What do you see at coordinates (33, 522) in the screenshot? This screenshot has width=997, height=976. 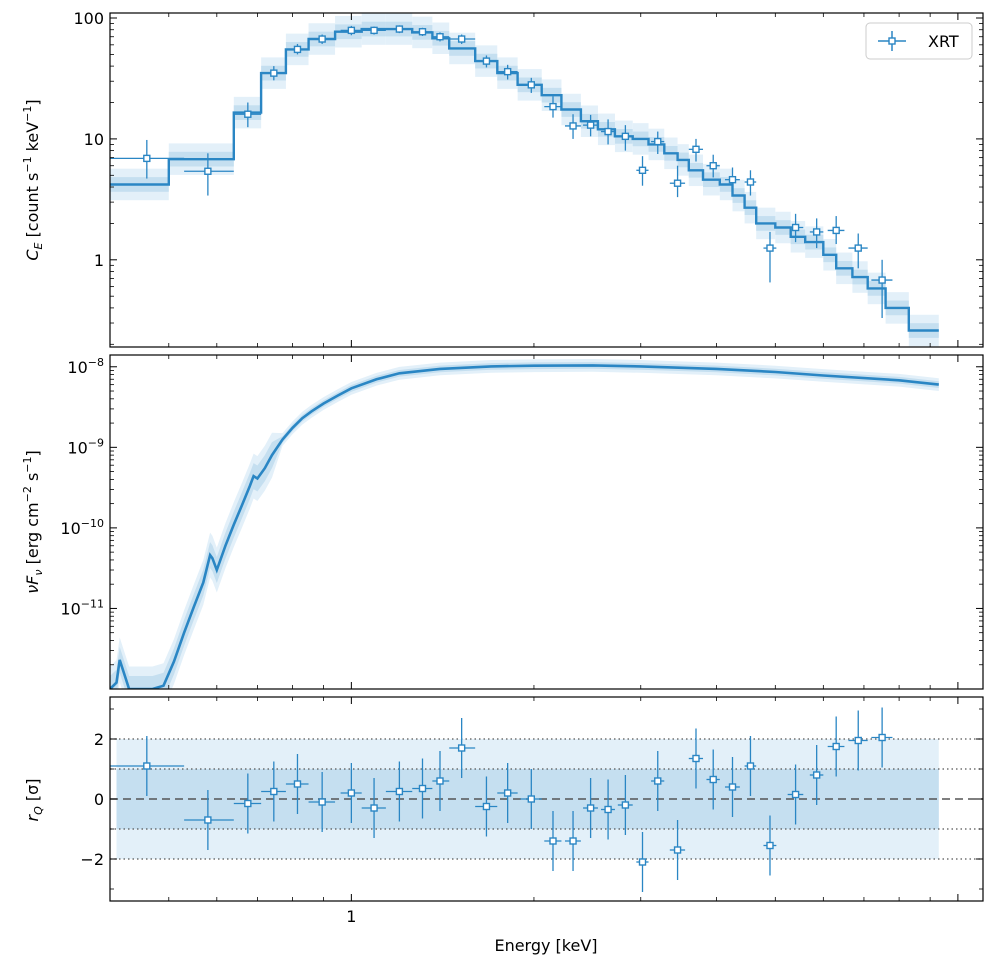 I see `nufnu-y-axis-label: νFν [erg cm−2 s−1]` at bounding box center [33, 522].